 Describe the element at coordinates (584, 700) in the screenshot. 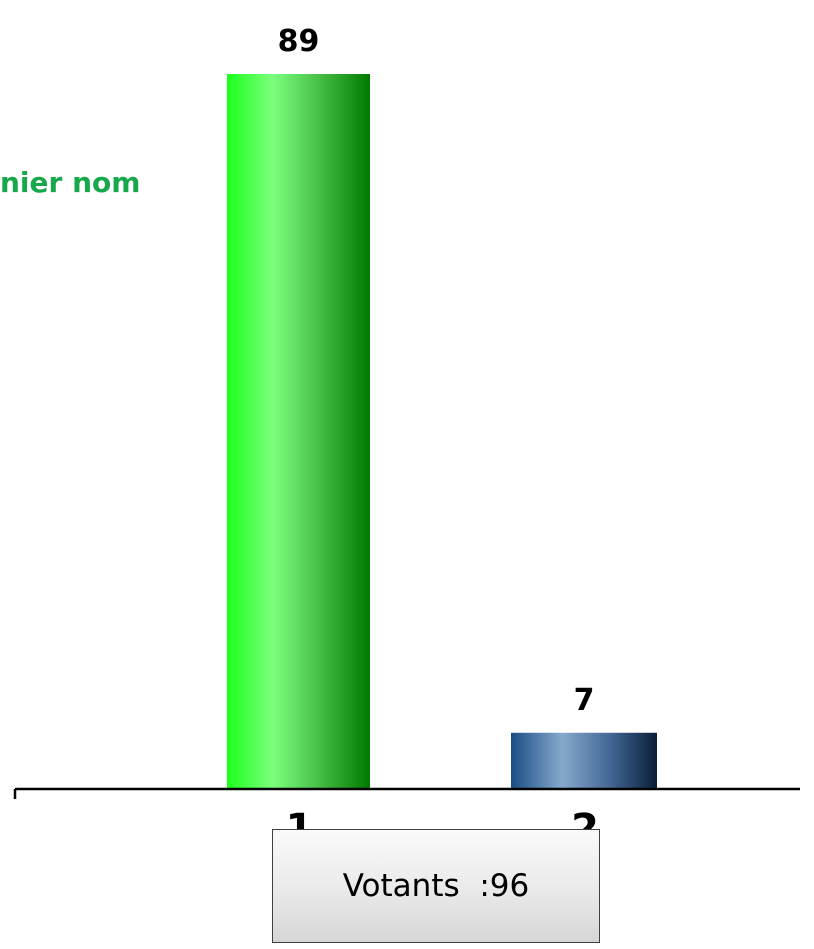

I see `data-label-2: 7` at that location.